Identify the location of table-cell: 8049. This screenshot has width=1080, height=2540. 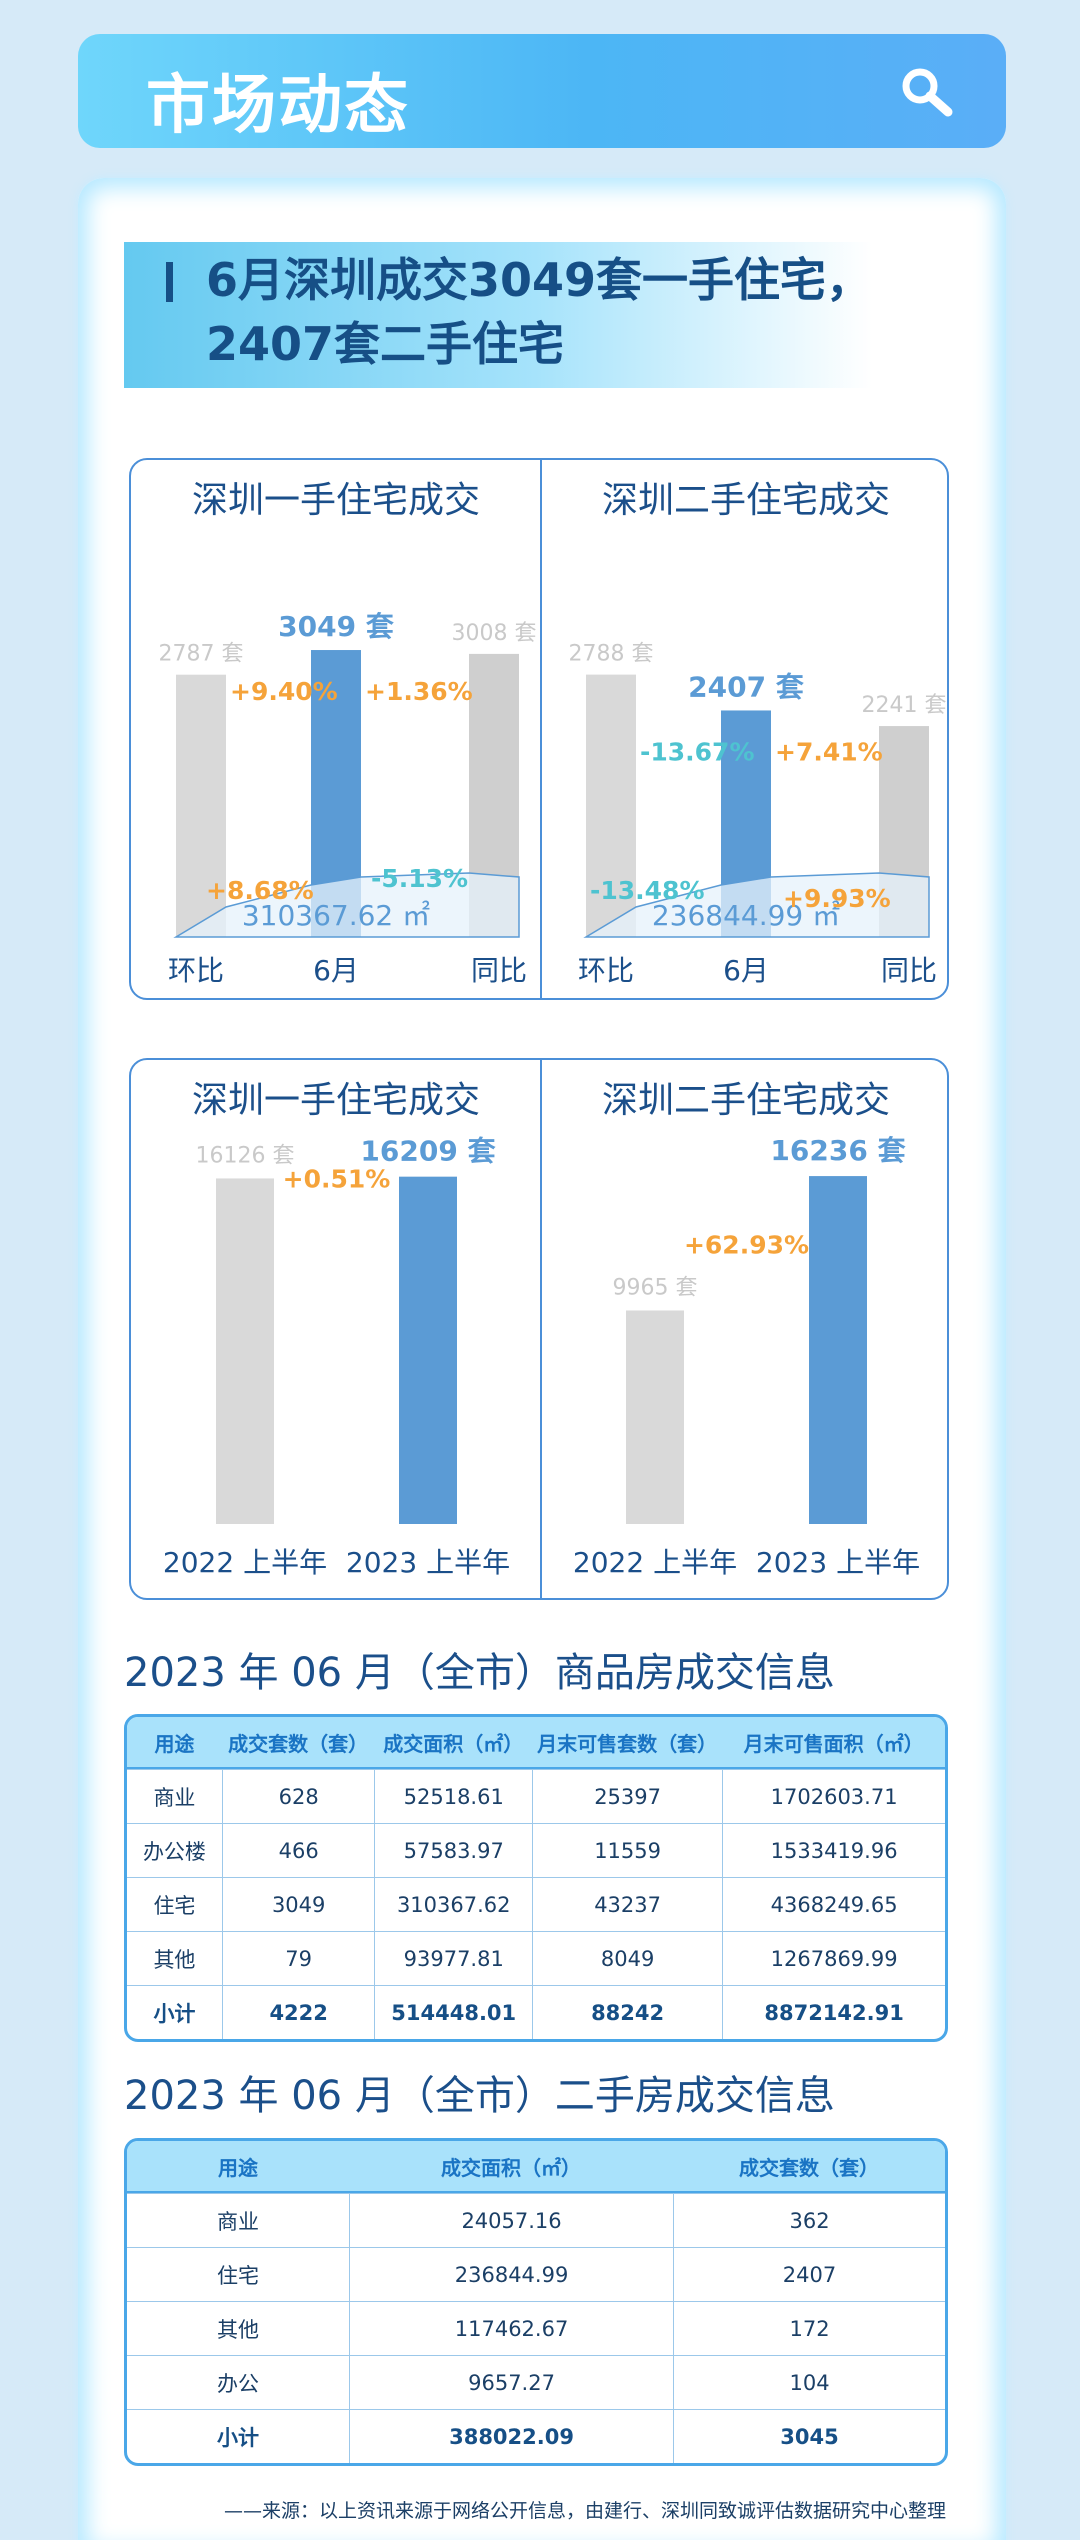
(627, 1958).